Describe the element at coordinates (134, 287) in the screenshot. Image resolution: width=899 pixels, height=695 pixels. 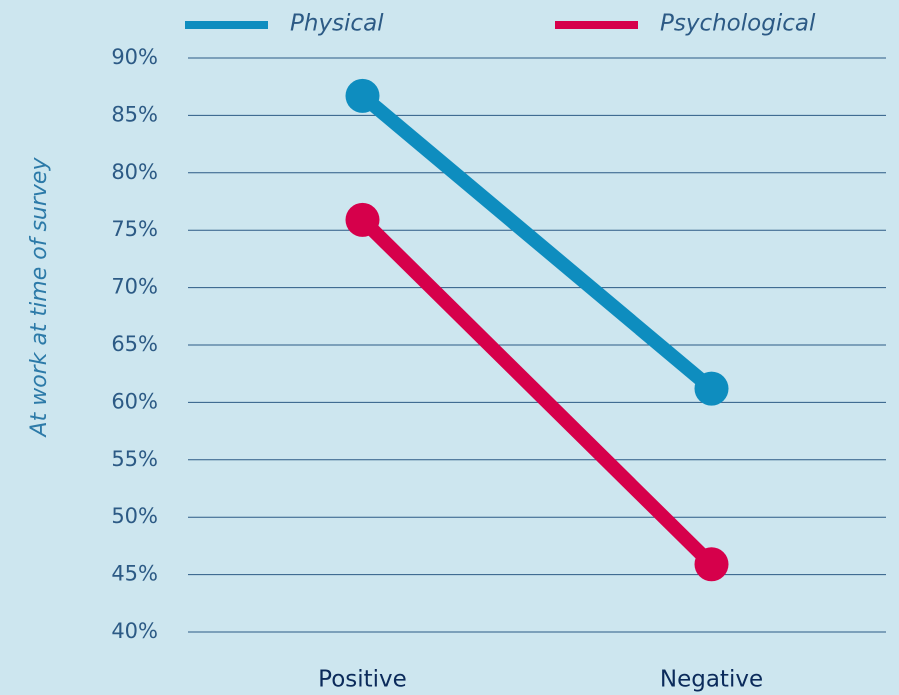
I see `y-tick-label: 70%` at that location.